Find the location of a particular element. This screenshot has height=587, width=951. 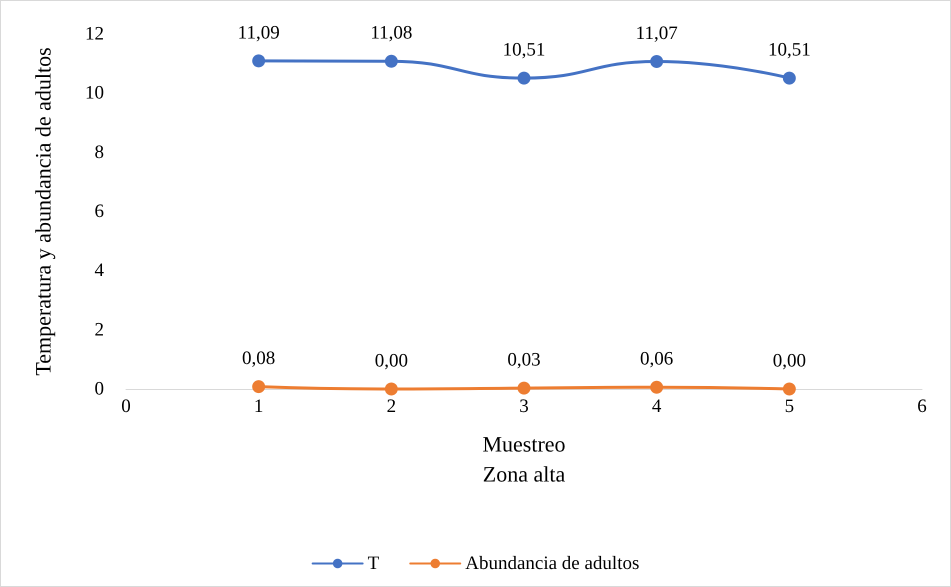

data-label: 11,08 is located at coordinates (391, 33).